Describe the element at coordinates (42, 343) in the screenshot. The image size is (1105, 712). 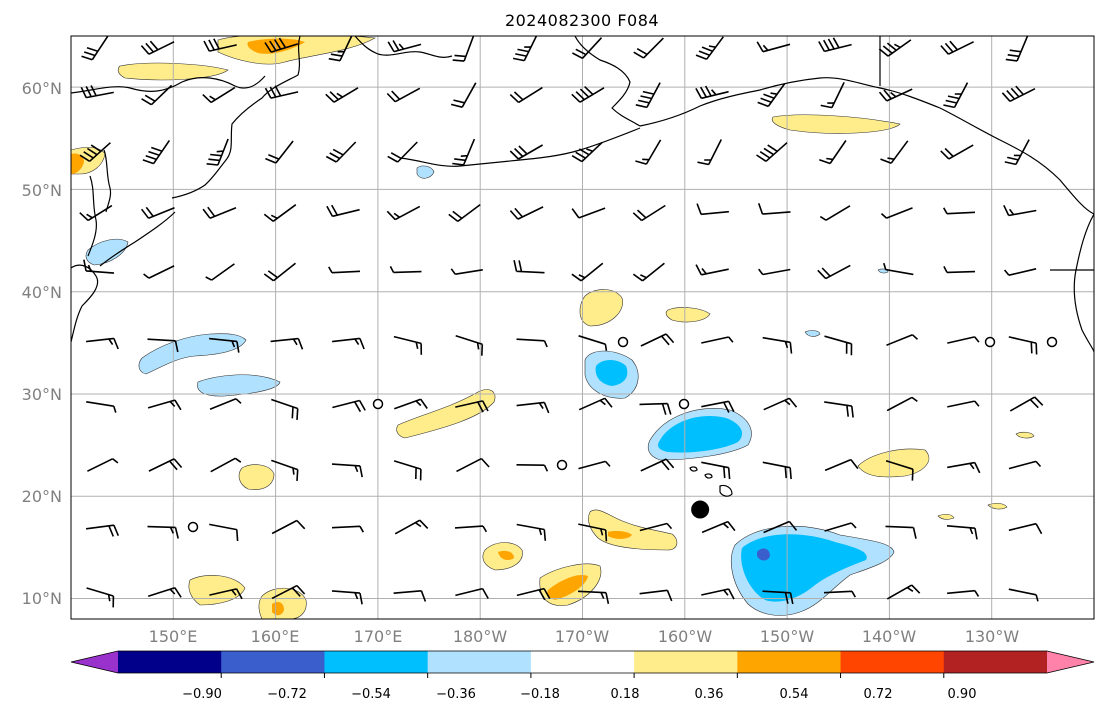
I see `latitude-labels: 60°N 50°N 40°N 30°N 20°N 10°N` at that location.